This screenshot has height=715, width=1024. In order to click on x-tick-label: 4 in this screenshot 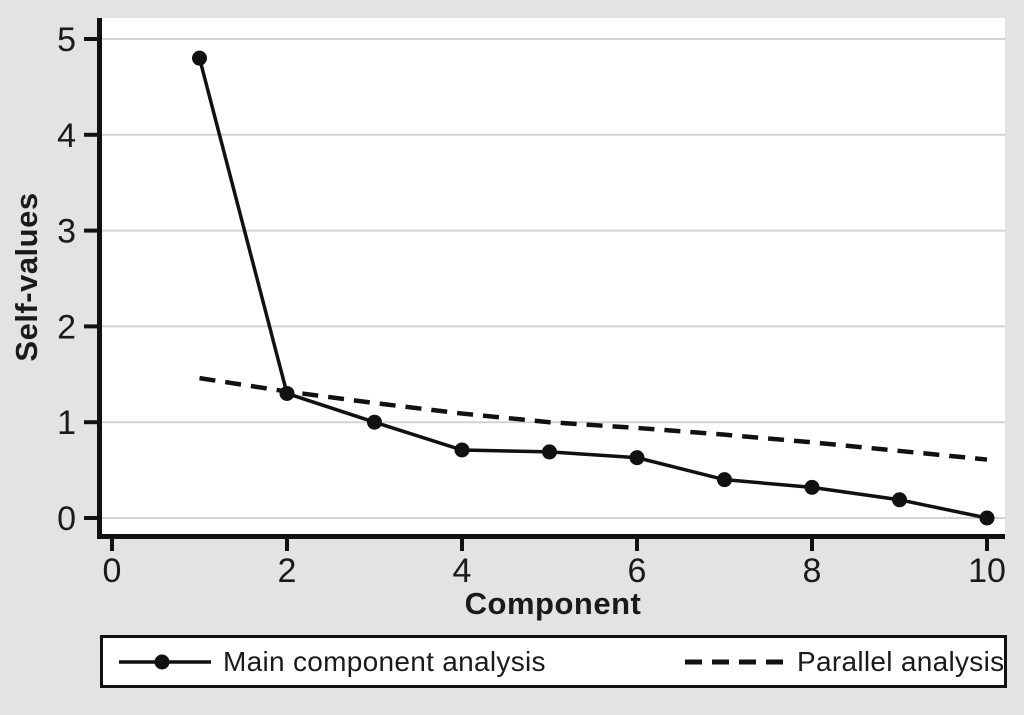, I will do `click(462, 571)`.